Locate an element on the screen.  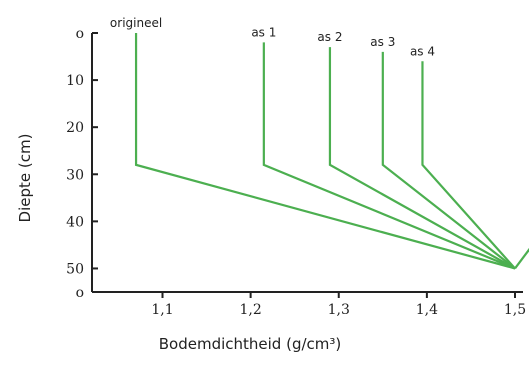
labels-layer: origineel as 1 as 2 as 3 as 4 is located at coordinates (272, 37).